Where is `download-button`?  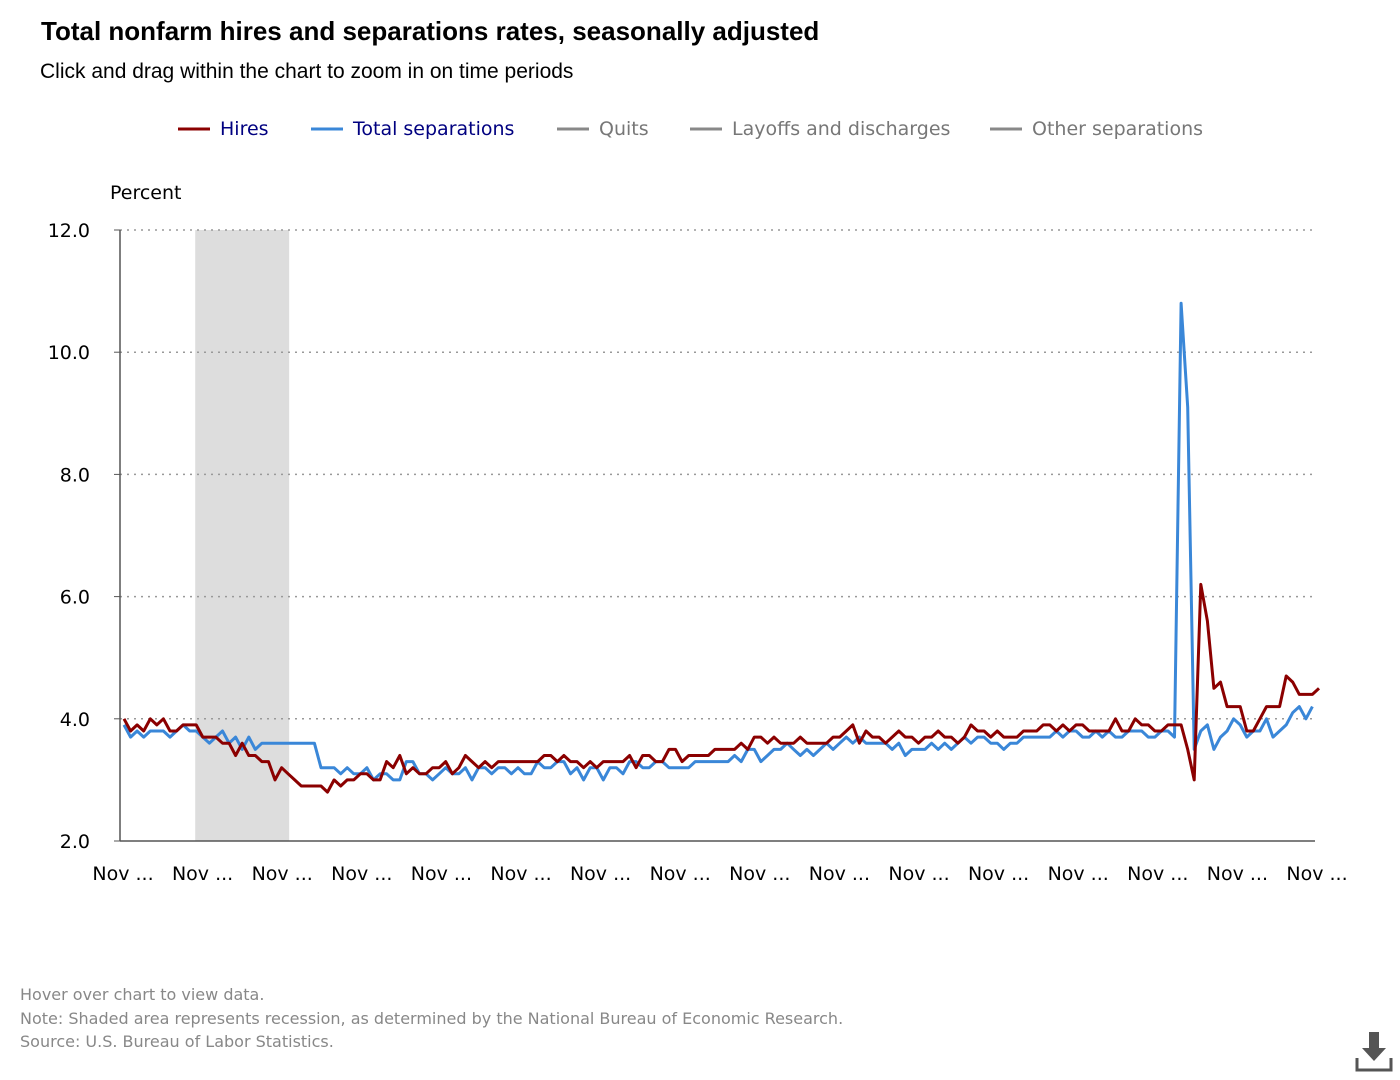 download-button is located at coordinates (1374, 1052).